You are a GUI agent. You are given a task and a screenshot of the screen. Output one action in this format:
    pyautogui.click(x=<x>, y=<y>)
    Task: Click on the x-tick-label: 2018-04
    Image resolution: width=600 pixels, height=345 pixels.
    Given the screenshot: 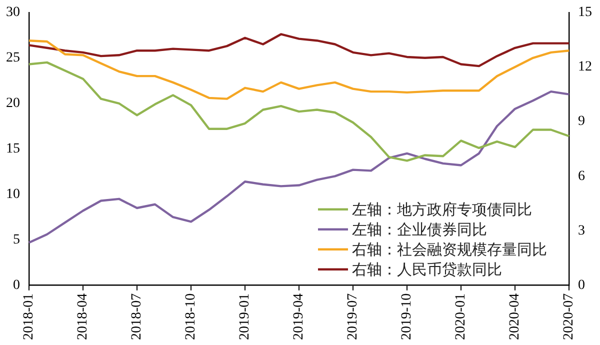 What is the action you would take?
    pyautogui.click(x=83, y=316)
    